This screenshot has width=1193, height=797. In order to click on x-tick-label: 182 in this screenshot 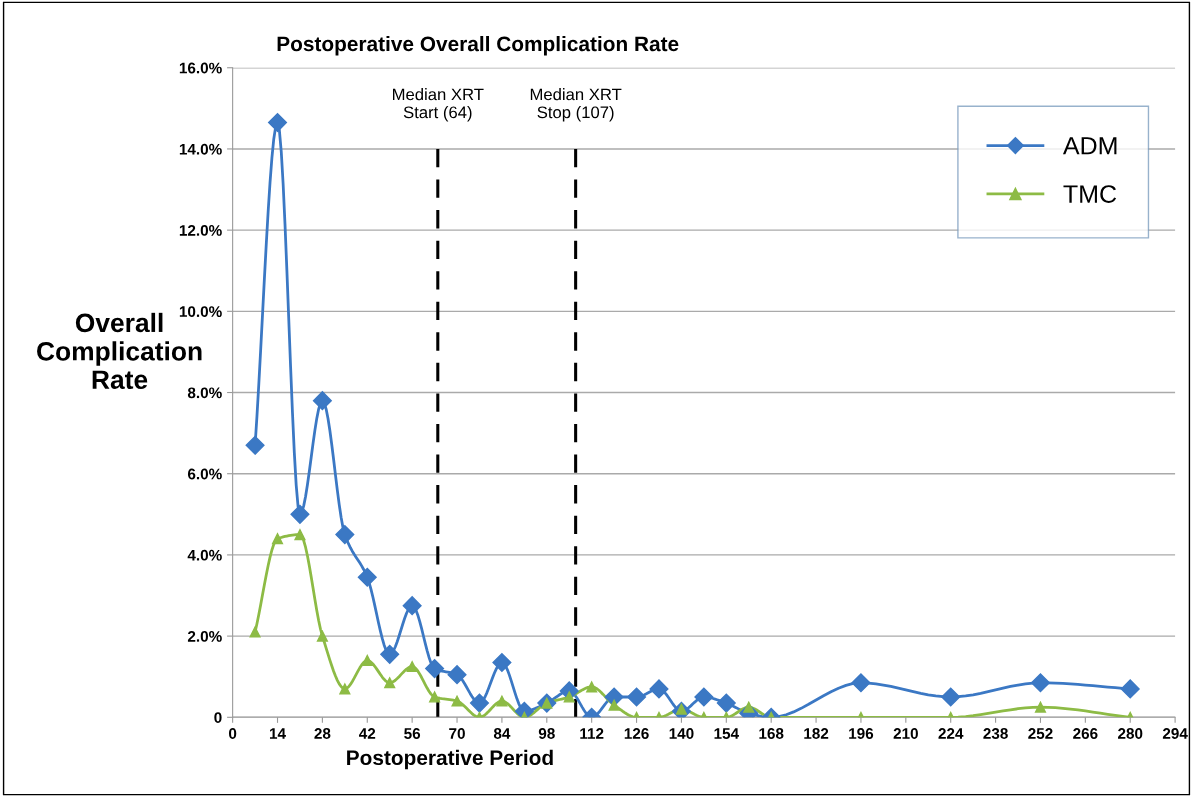, I will do `click(816, 733)`.